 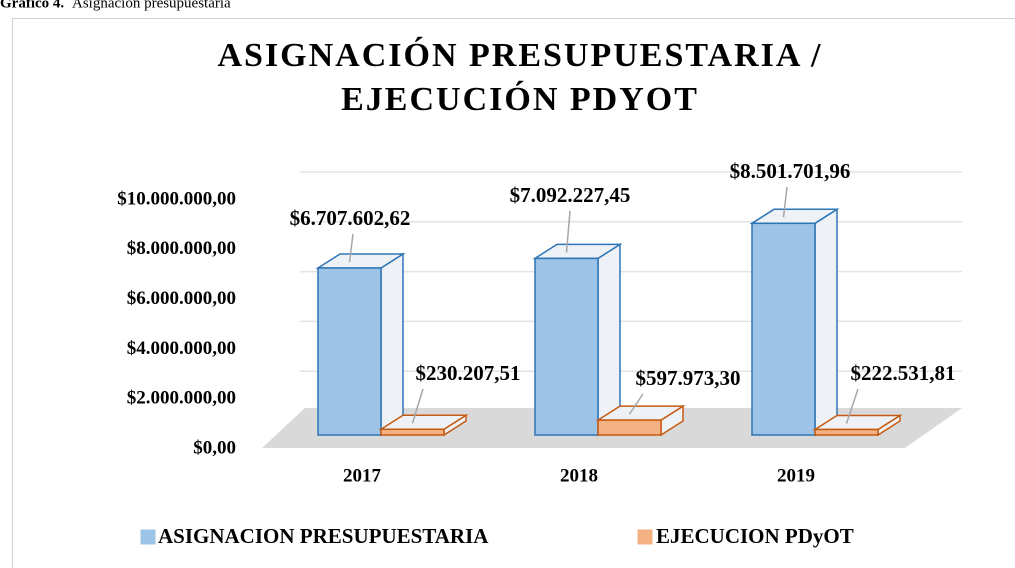 I want to click on y-tick-label: $6.000.000,00, so click(x=181, y=298).